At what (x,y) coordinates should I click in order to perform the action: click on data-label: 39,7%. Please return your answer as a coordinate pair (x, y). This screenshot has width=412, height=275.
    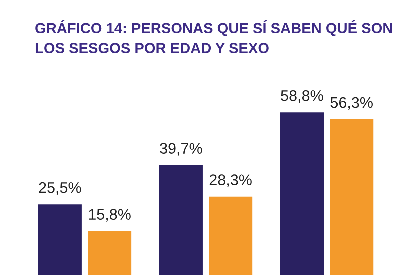
    Looking at the image, I should click on (181, 149).